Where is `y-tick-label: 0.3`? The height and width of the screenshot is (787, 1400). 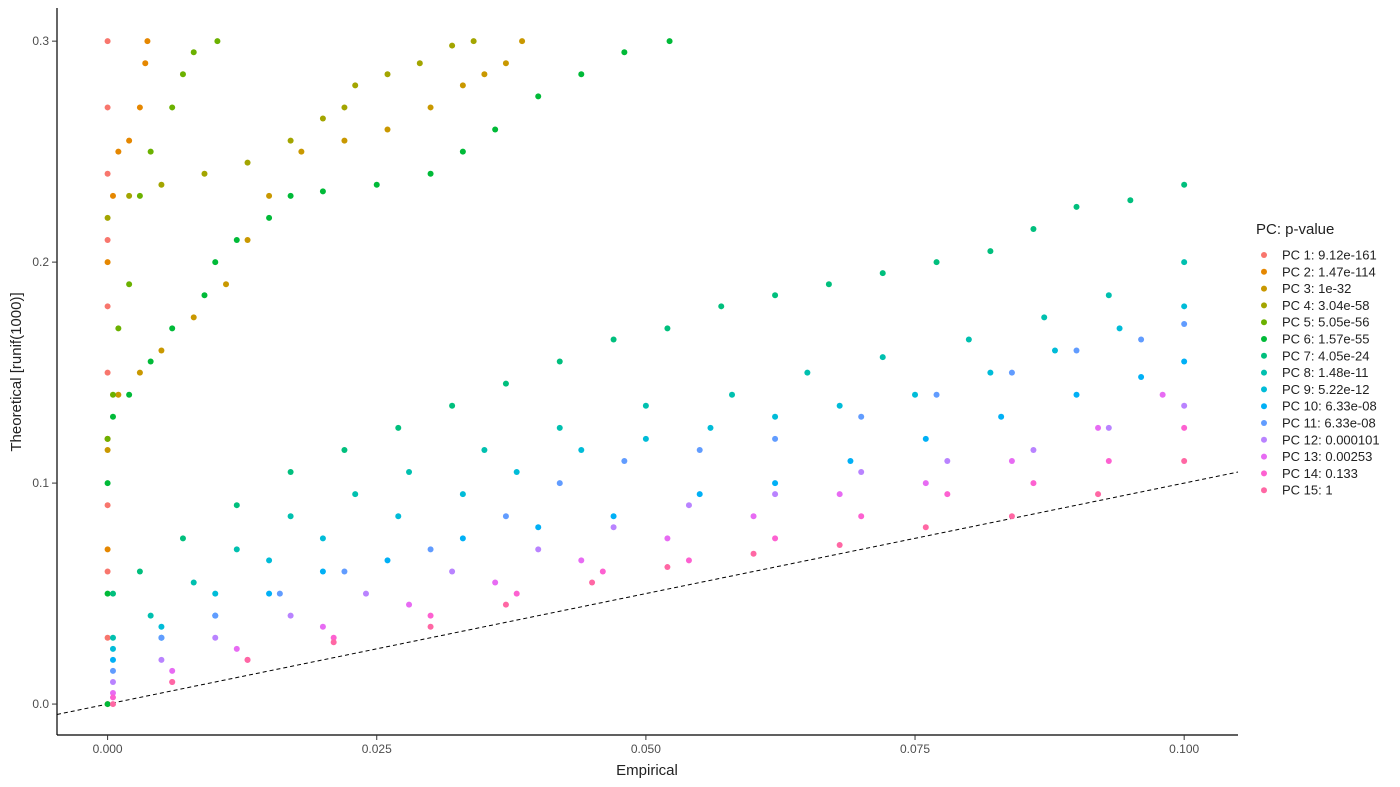
y-tick-label: 0.3 is located at coordinates (40, 41).